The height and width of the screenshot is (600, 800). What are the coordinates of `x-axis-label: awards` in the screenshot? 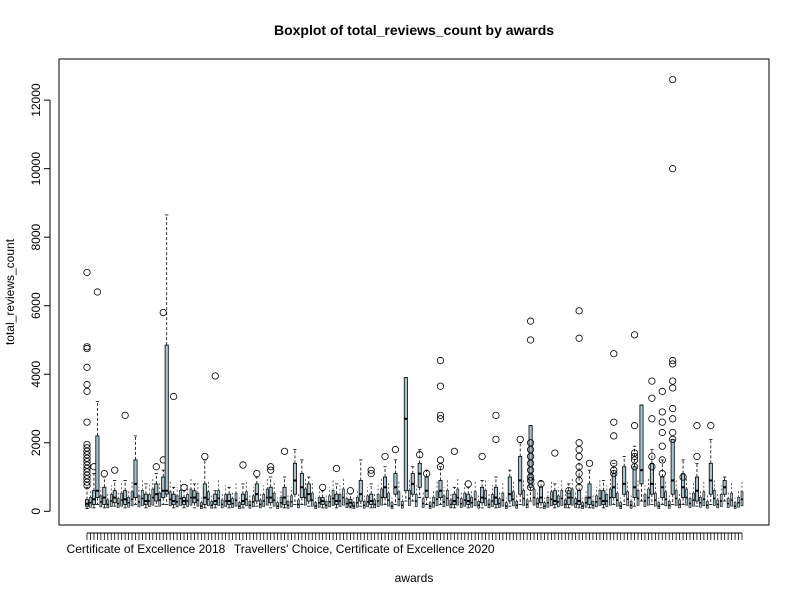 It's located at (414, 578).